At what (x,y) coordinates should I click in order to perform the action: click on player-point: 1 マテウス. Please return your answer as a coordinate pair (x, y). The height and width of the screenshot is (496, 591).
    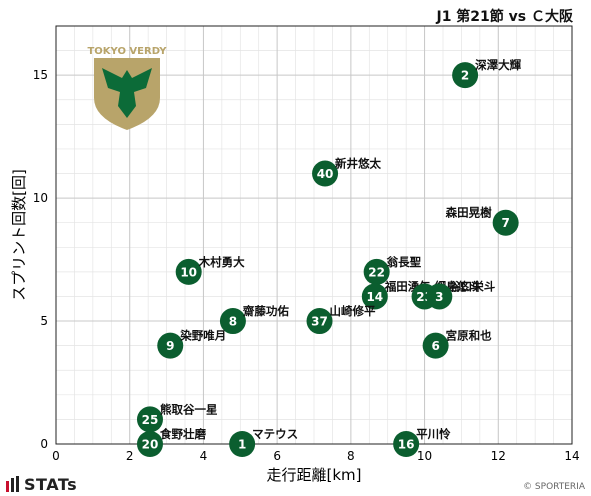
    Looking at the image, I should click on (263, 442).